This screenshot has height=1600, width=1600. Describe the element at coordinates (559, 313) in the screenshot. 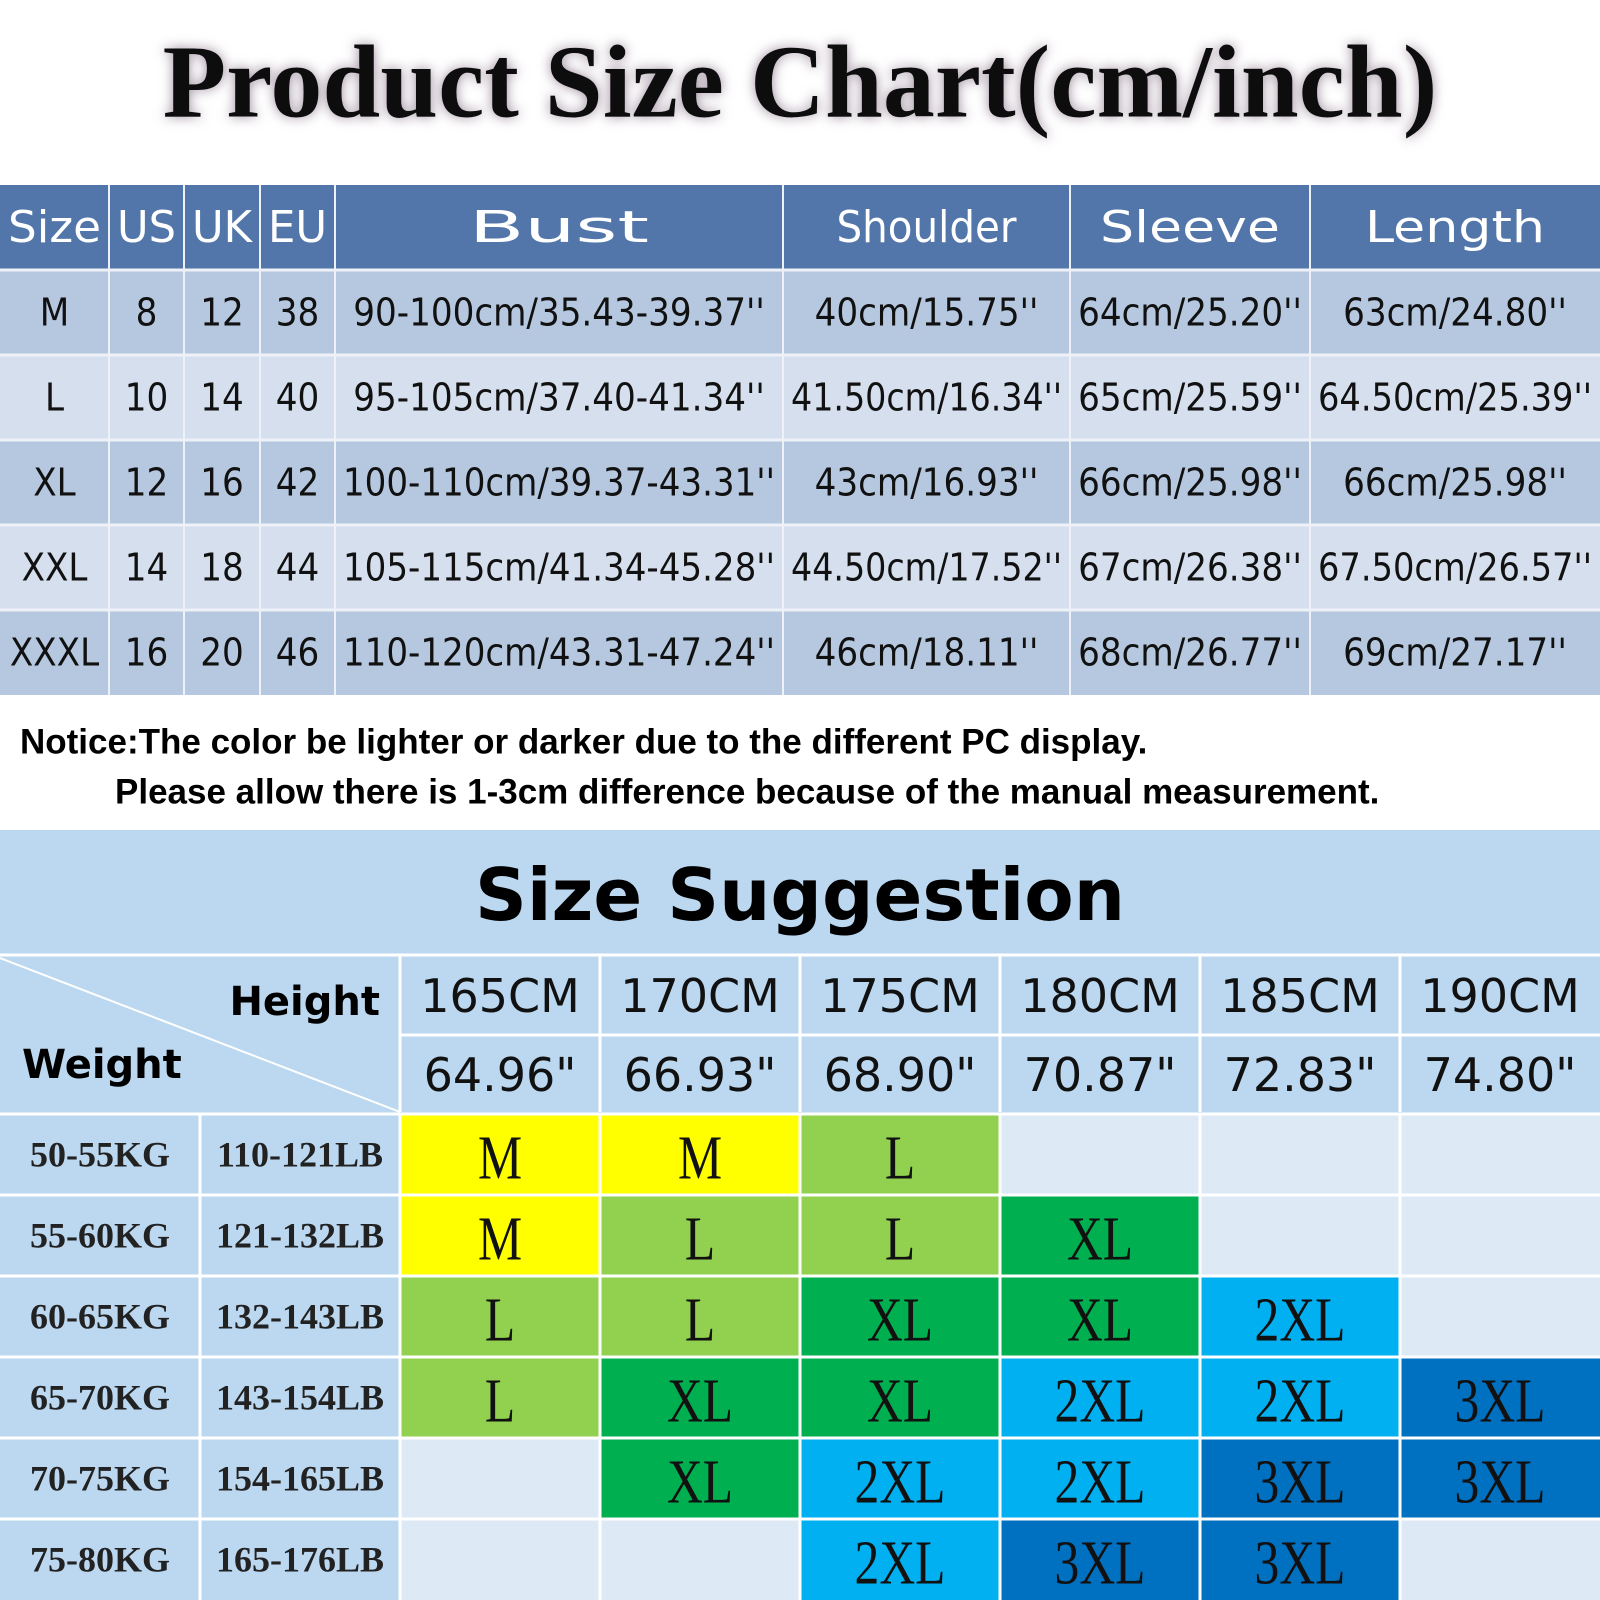

I see `cell: 90-100cm/35.43-39.37''` at that location.